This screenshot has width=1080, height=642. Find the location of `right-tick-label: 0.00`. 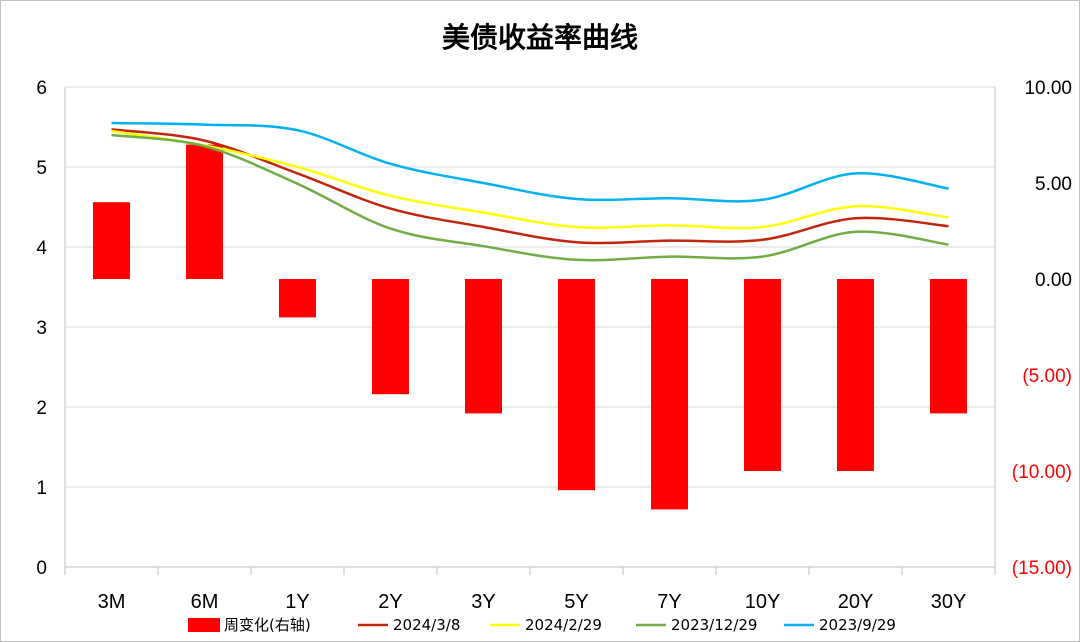

right-tick-label: 0.00 is located at coordinates (1053, 280).